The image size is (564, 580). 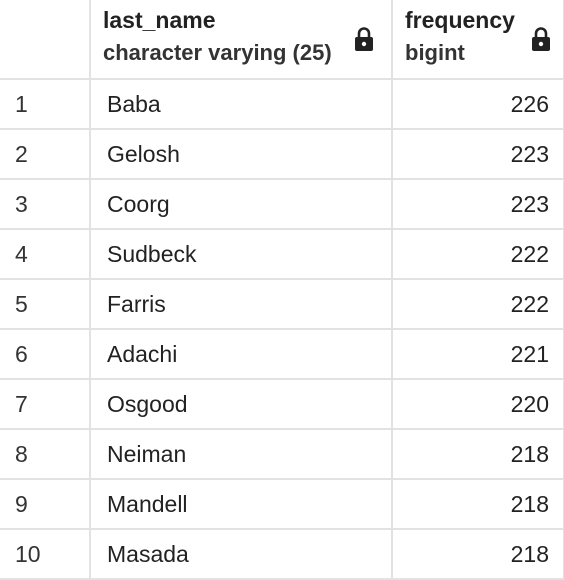 I want to click on last-name-cell: Masada, so click(x=241, y=554).